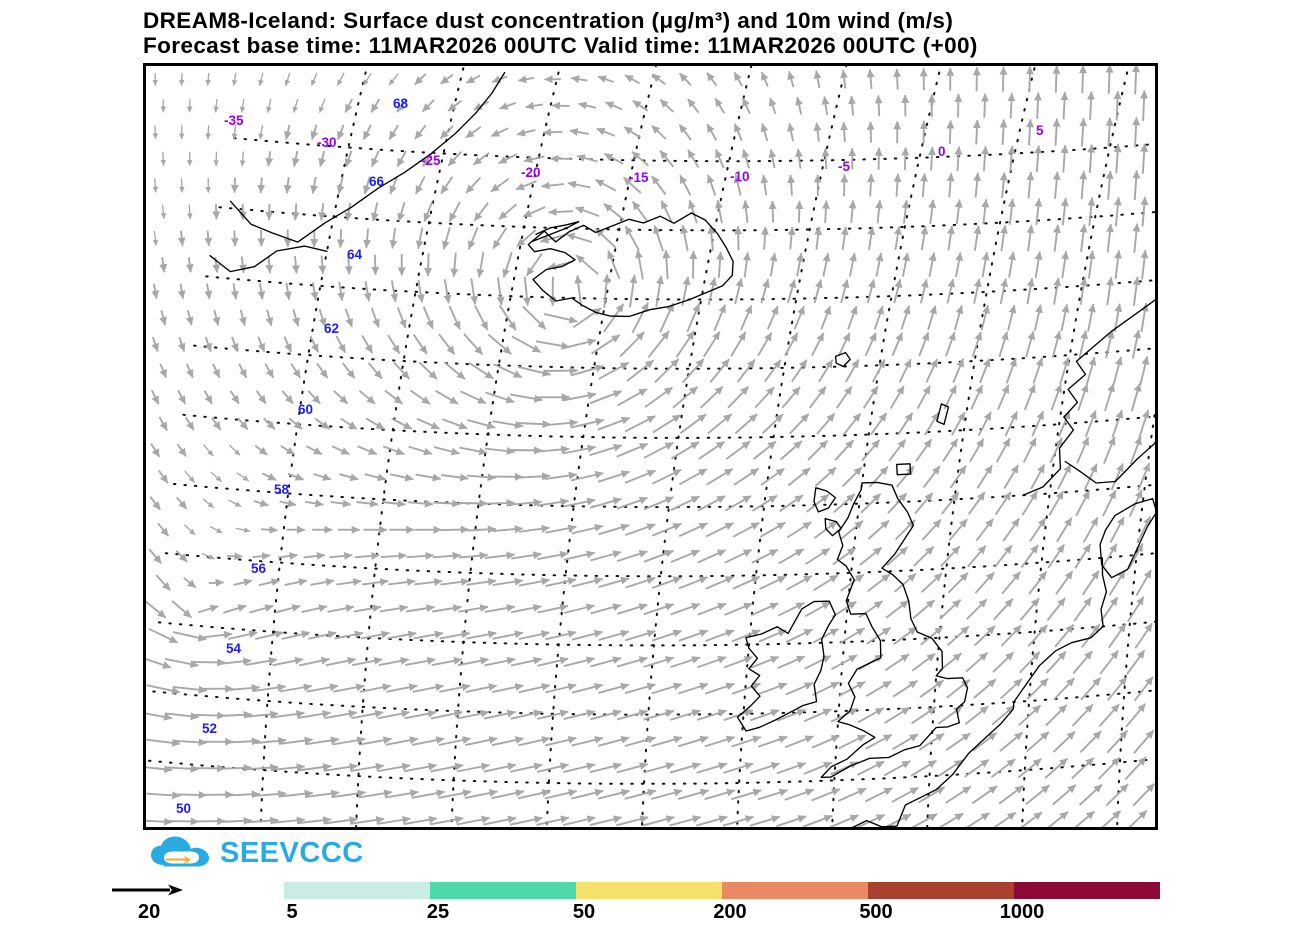 The image size is (1296, 925). I want to click on colorbar: 5 25 50 200 500 1000, so click(722, 903).